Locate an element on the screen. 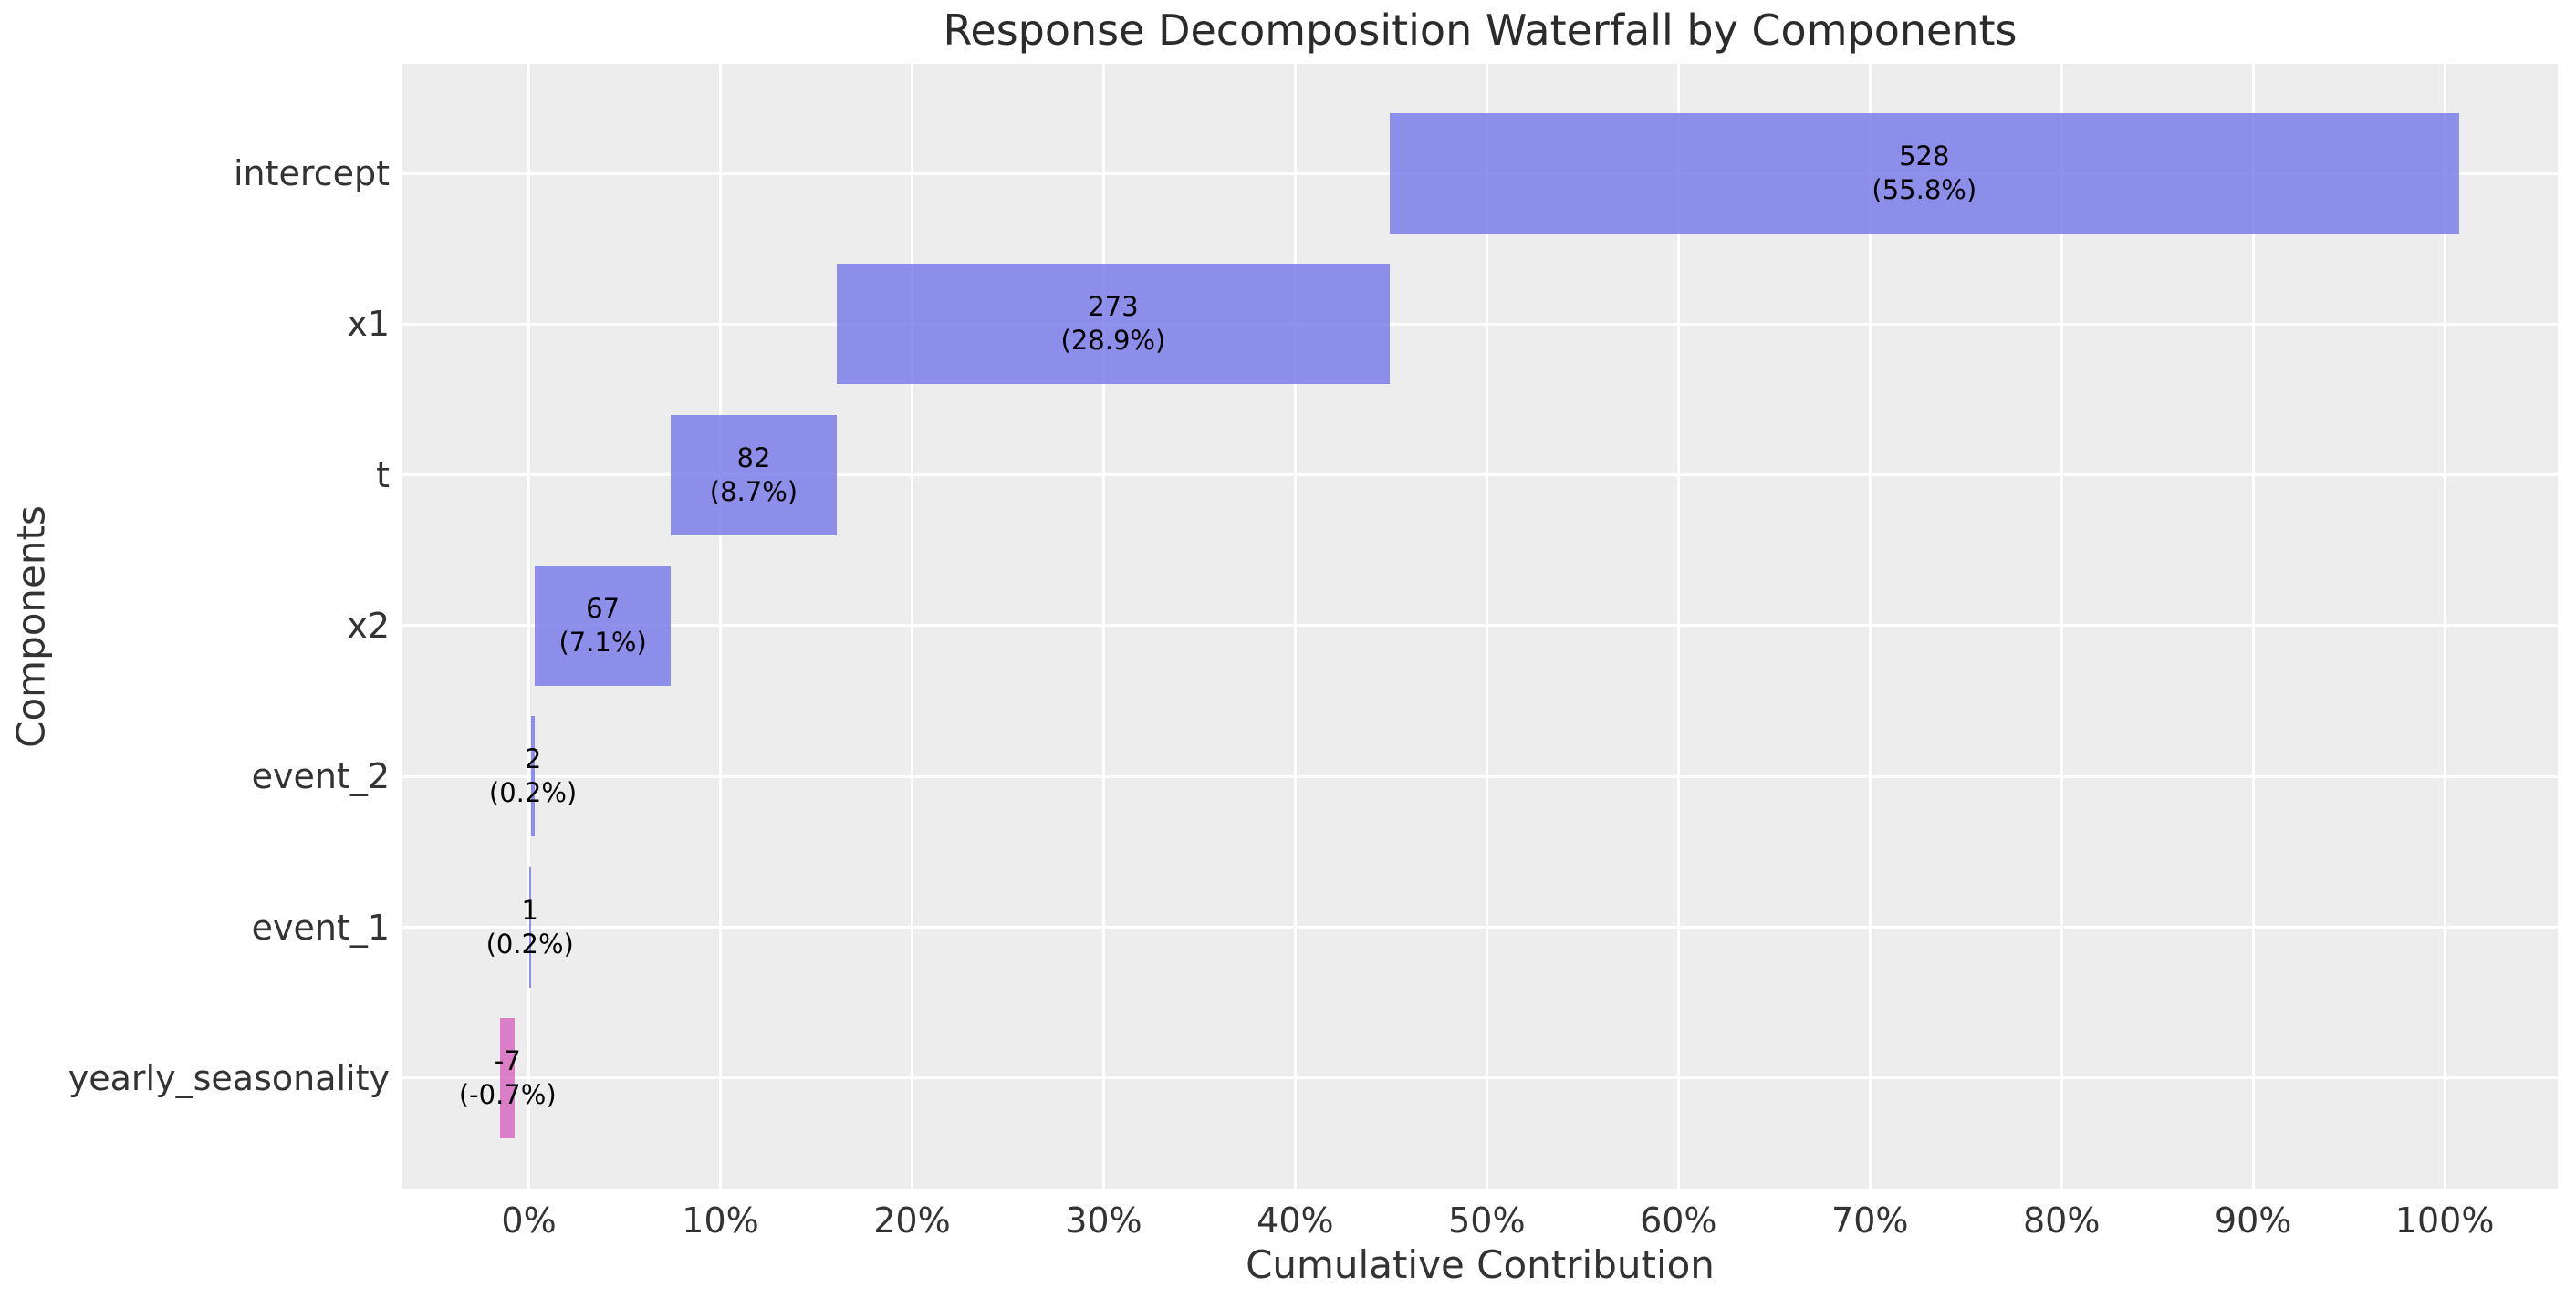 The image size is (2576, 1298). bar-x1 is located at coordinates (1113, 324).